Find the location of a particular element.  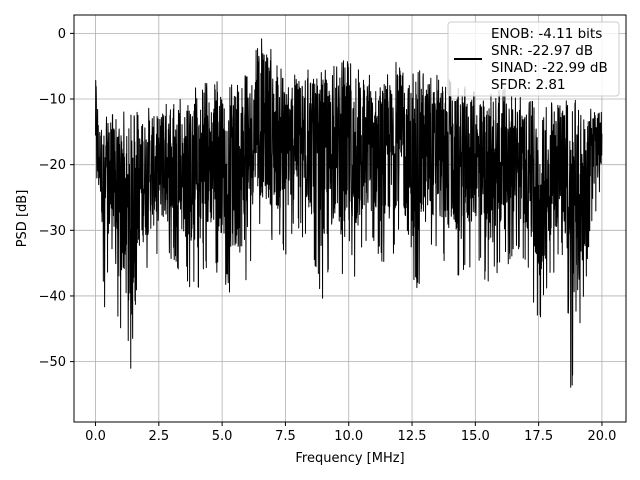

x-tick-label: 5.0 is located at coordinates (222, 436).